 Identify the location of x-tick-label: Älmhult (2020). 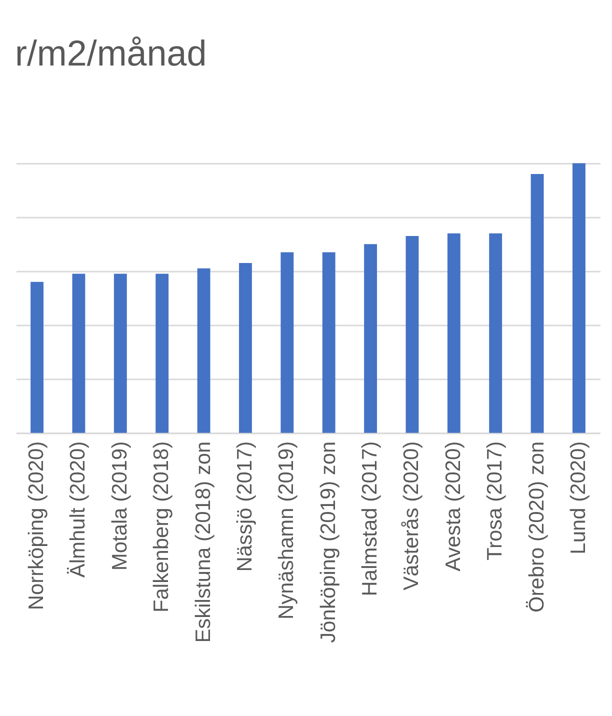
(78, 509).